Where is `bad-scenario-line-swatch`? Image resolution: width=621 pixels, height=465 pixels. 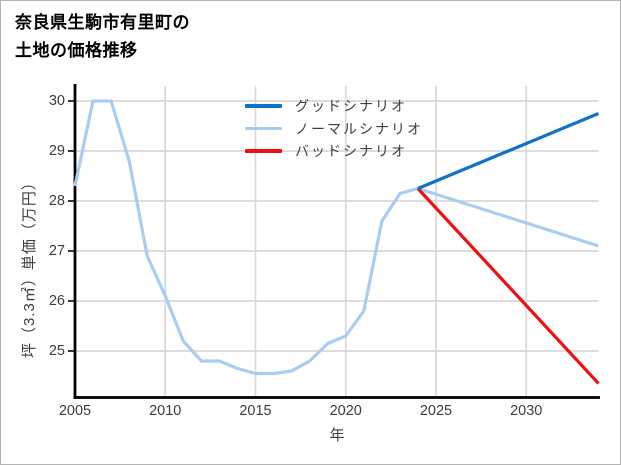
bad-scenario-line-swatch is located at coordinates (263, 151).